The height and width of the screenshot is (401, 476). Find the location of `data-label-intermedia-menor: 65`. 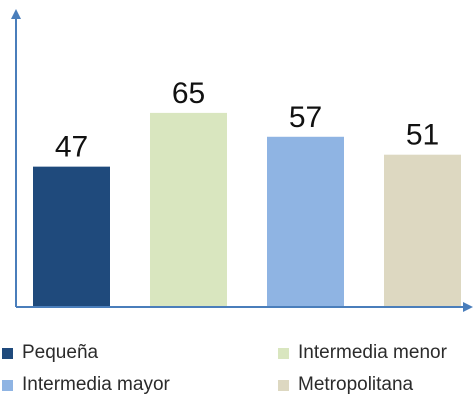

data-label-intermedia-menor: 65 is located at coordinates (188, 93).